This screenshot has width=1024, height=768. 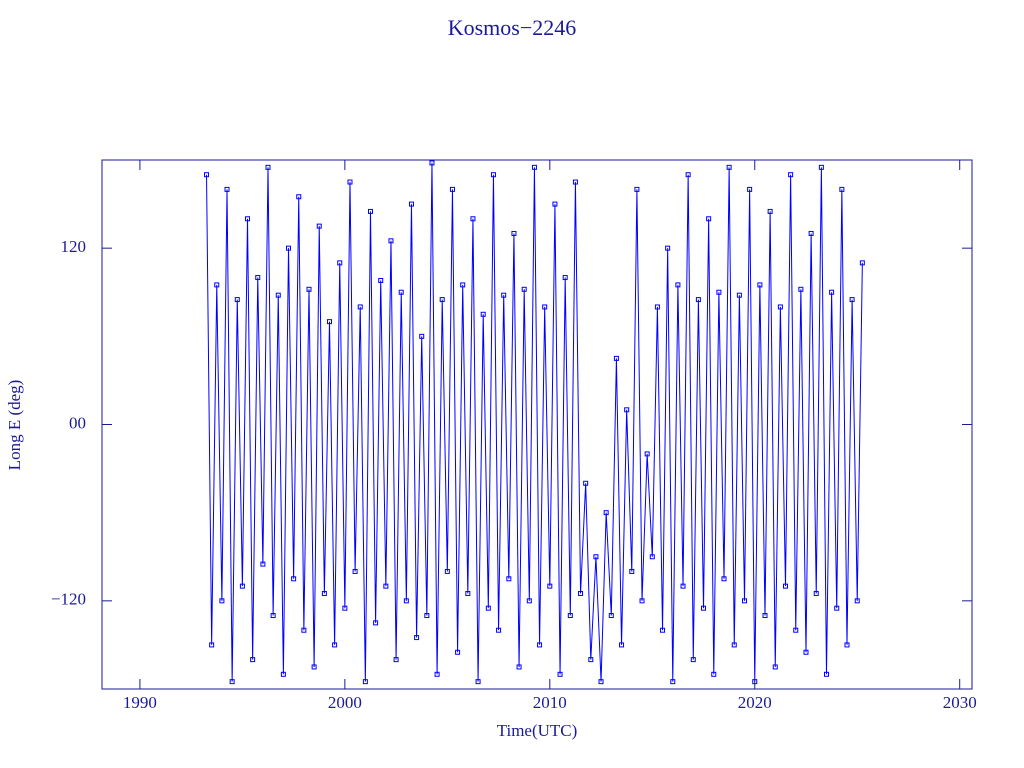 What do you see at coordinates (74, 246) in the screenshot?
I see `y-tick-label: 120` at bounding box center [74, 246].